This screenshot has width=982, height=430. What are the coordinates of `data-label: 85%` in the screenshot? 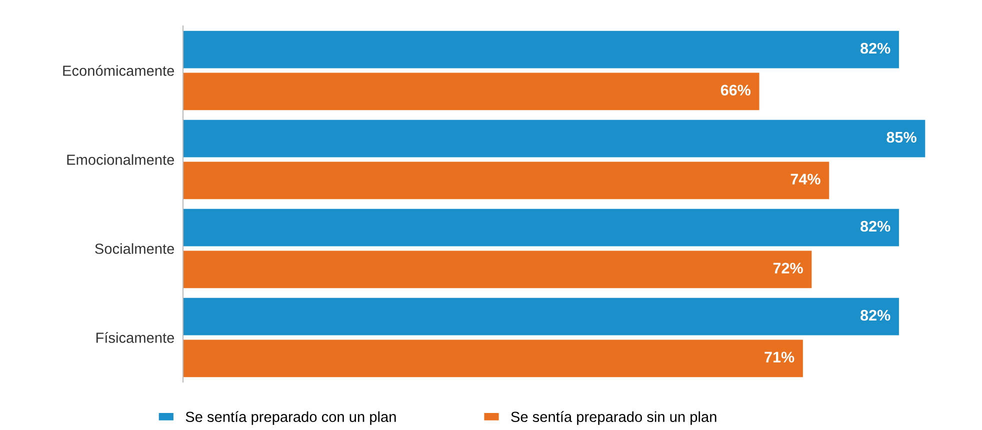 It's located at (901, 137).